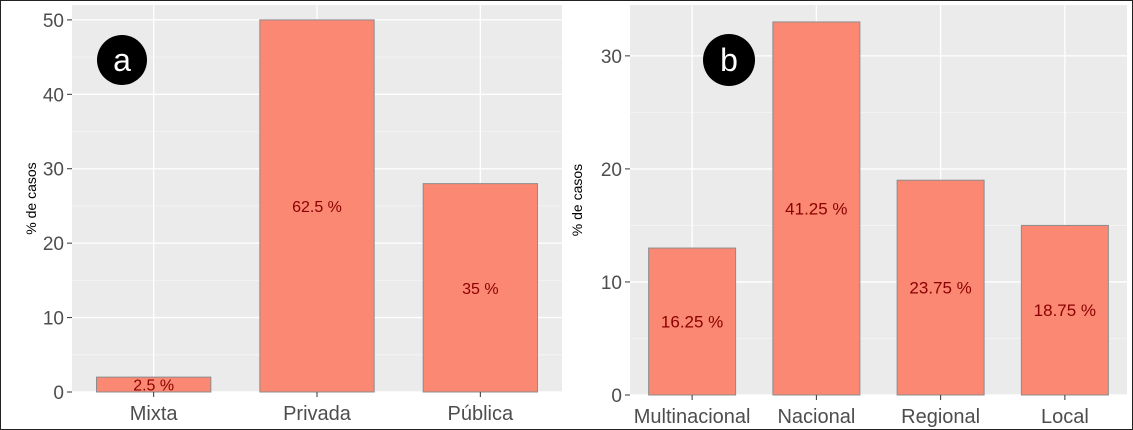 The width and height of the screenshot is (1133, 430). I want to click on data-label: 41.25 %, so click(816, 208).